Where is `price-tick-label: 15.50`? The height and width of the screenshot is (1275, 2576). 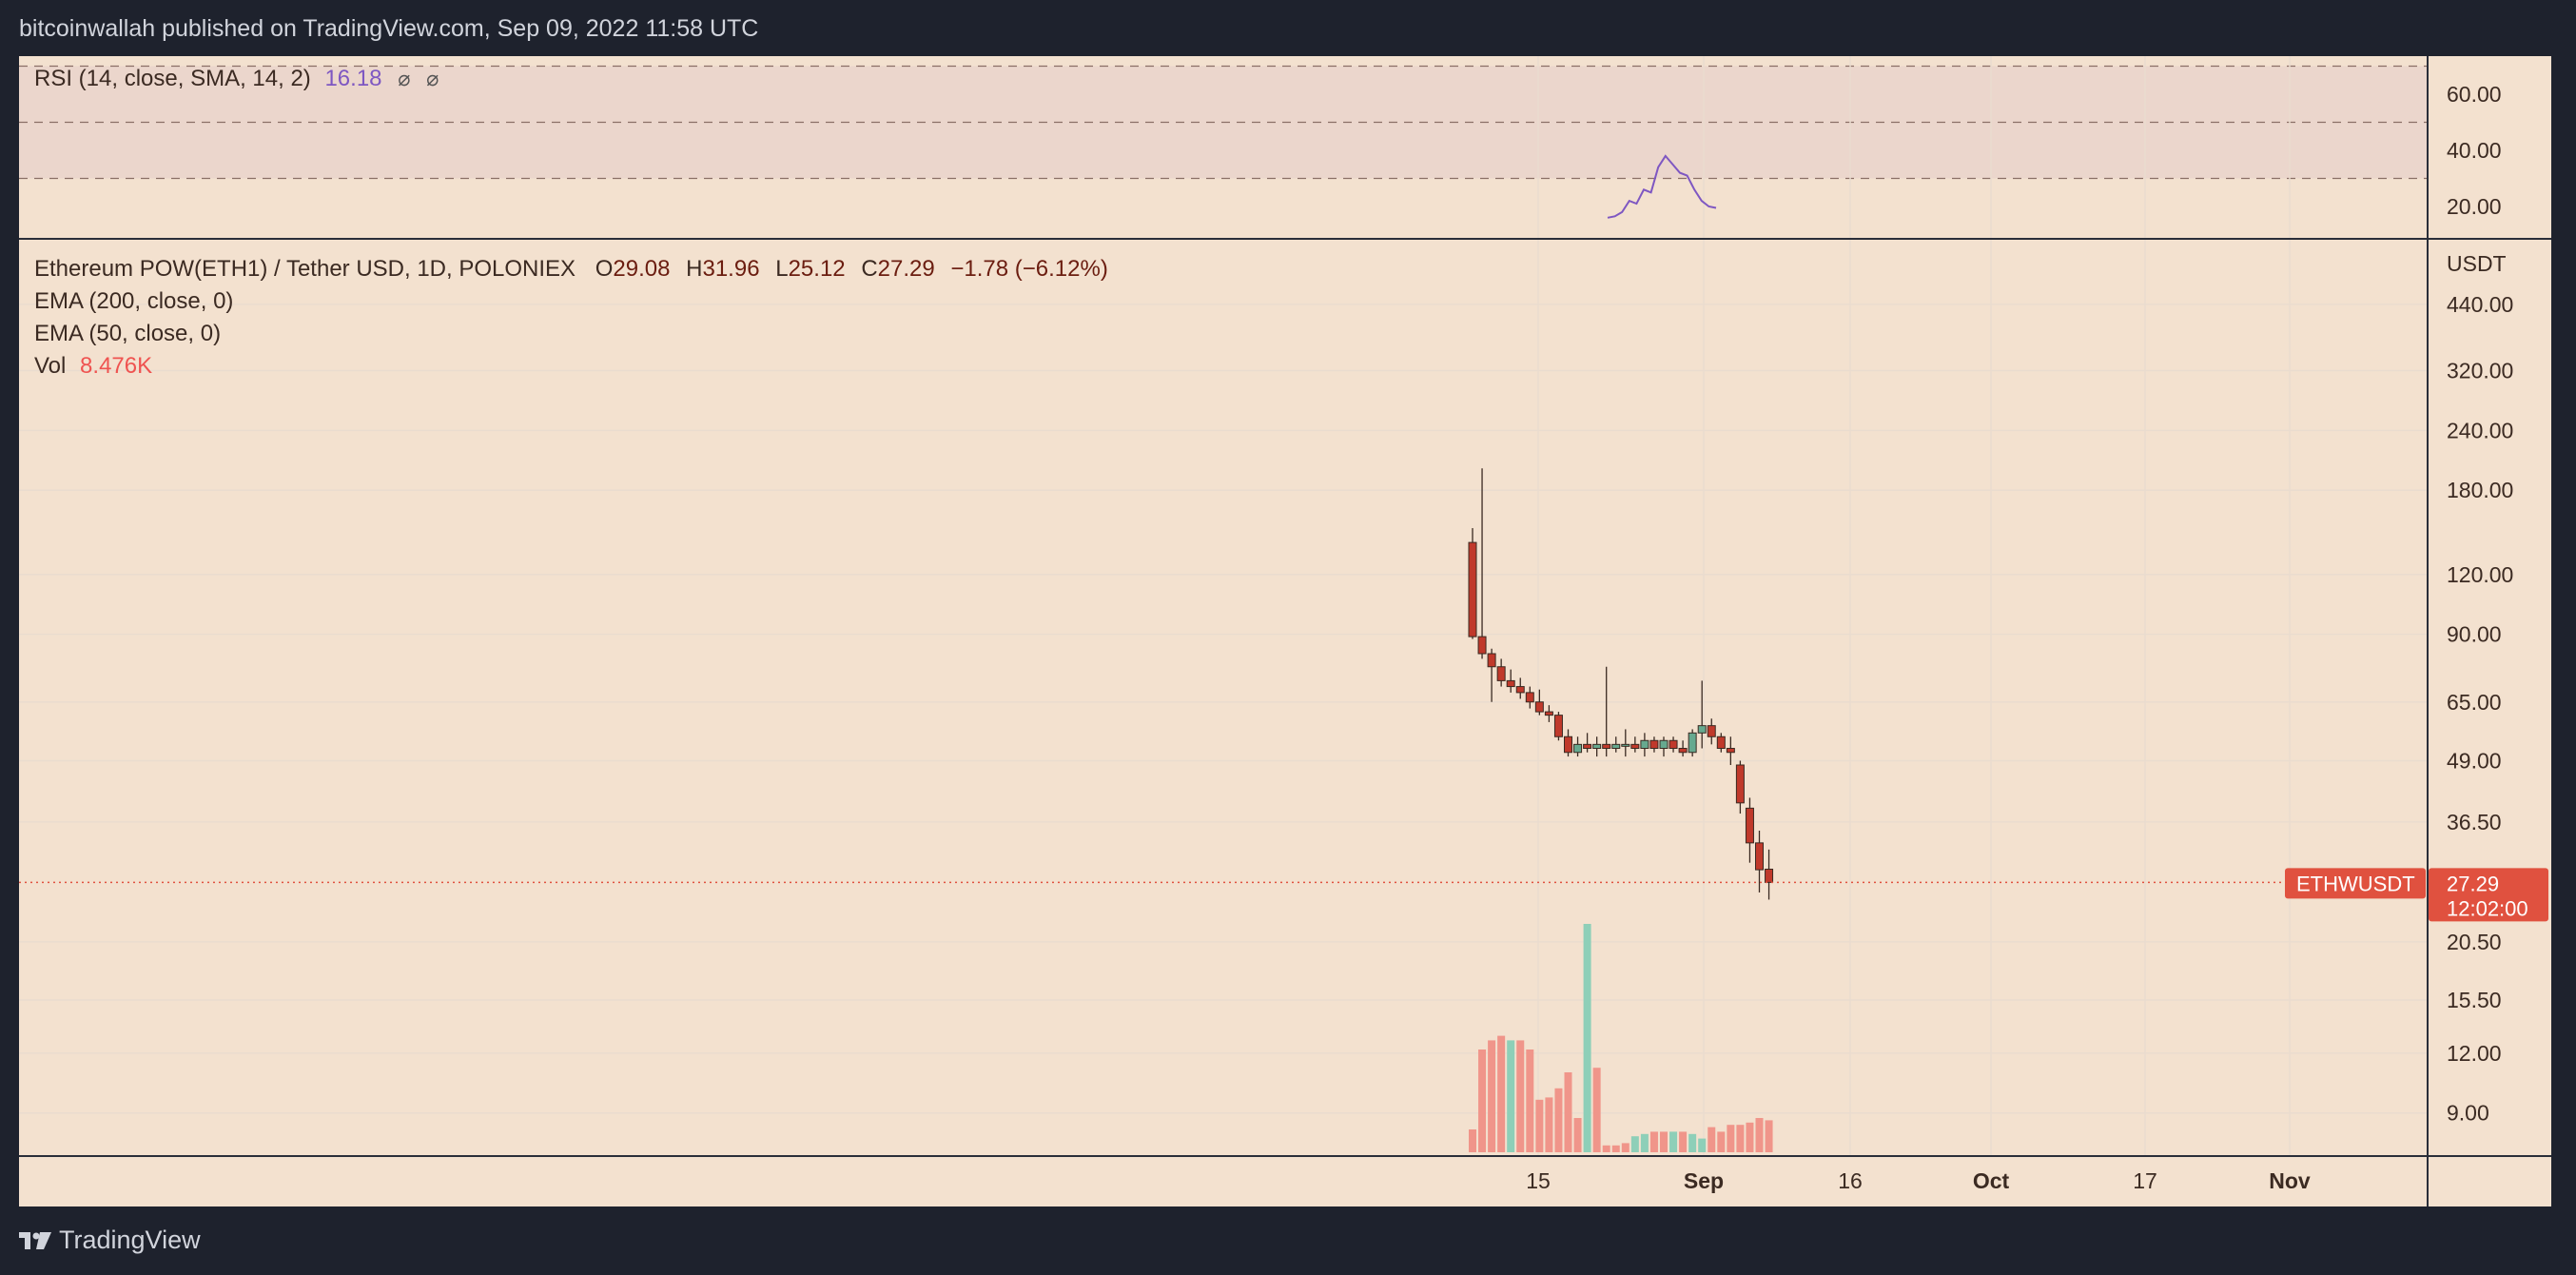
price-tick-label: 15.50 is located at coordinates (2475, 1000).